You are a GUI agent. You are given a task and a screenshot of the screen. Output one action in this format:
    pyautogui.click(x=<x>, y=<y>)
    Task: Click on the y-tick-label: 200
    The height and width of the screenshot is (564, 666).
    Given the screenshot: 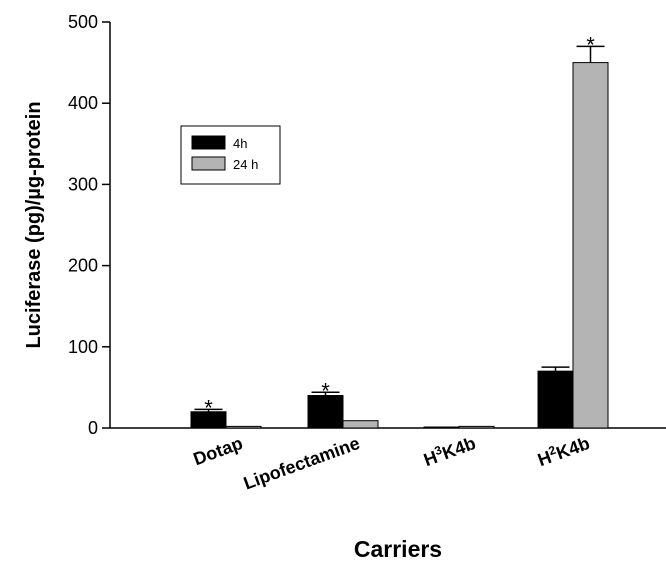 What is the action you would take?
    pyautogui.click(x=83, y=266)
    